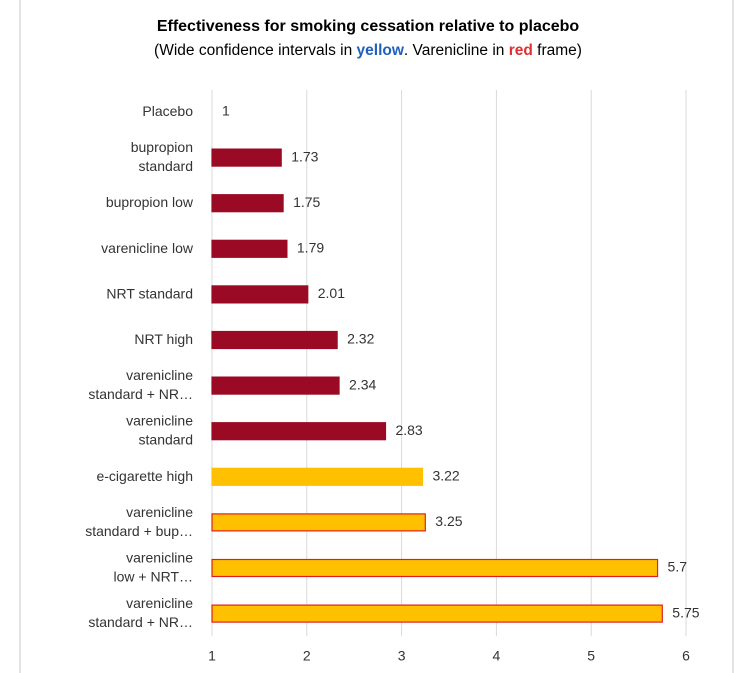  What do you see at coordinates (557, 50) in the screenshot?
I see `subtitle-part: frame)` at bounding box center [557, 50].